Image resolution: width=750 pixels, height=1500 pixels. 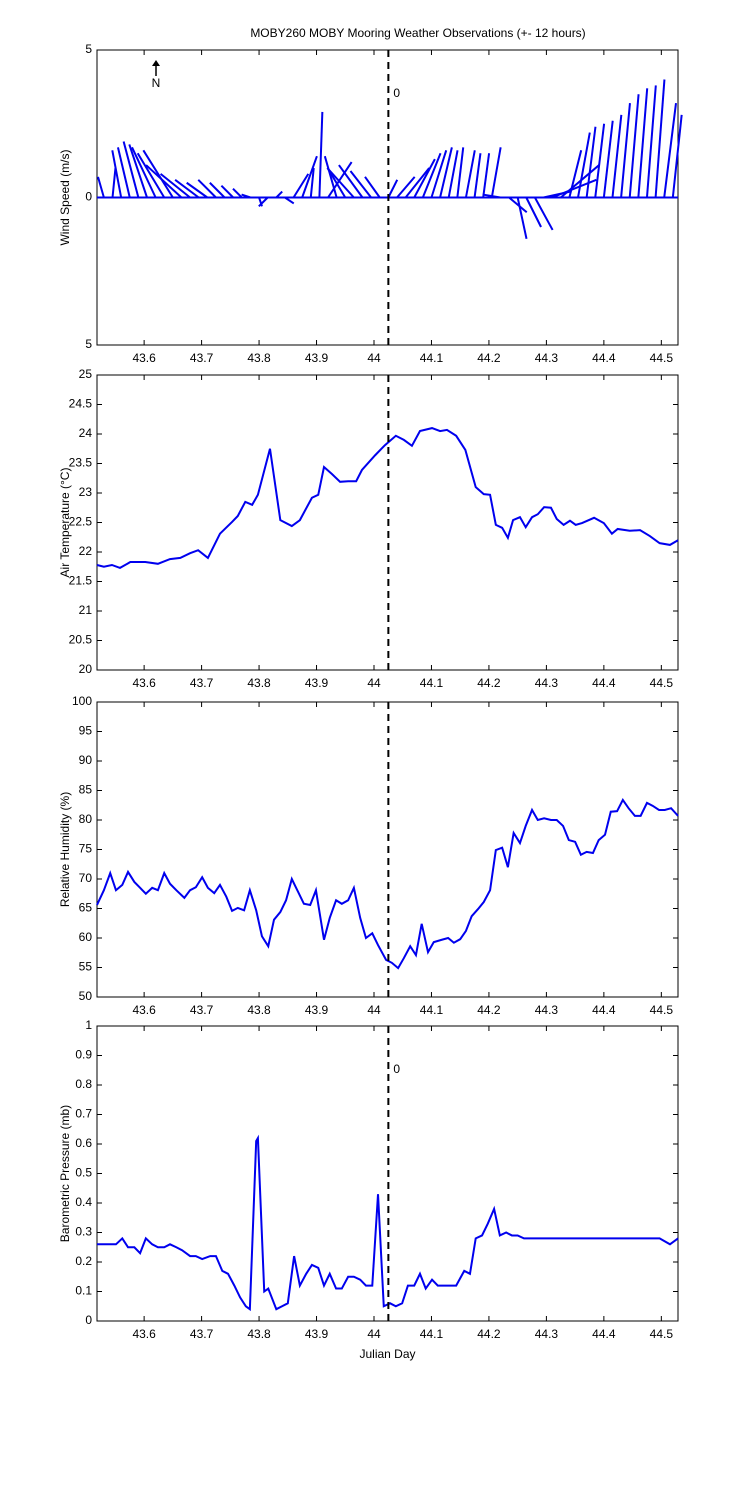 What do you see at coordinates (88, 197) in the screenshot?
I see `y-tick-label: 0` at bounding box center [88, 197].